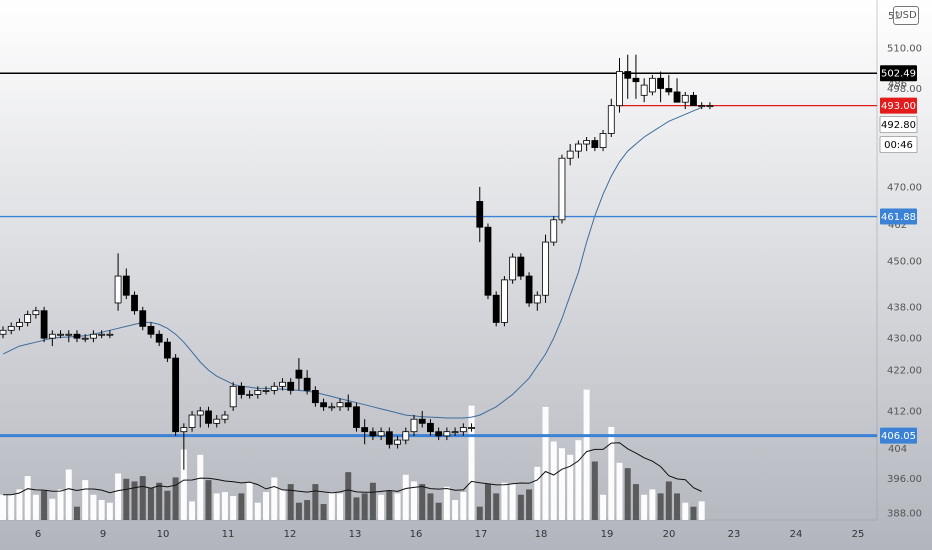 This screenshot has width=932, height=550. What do you see at coordinates (904, 89) in the screenshot?
I see `price-tick-label: 498.00` at bounding box center [904, 89].